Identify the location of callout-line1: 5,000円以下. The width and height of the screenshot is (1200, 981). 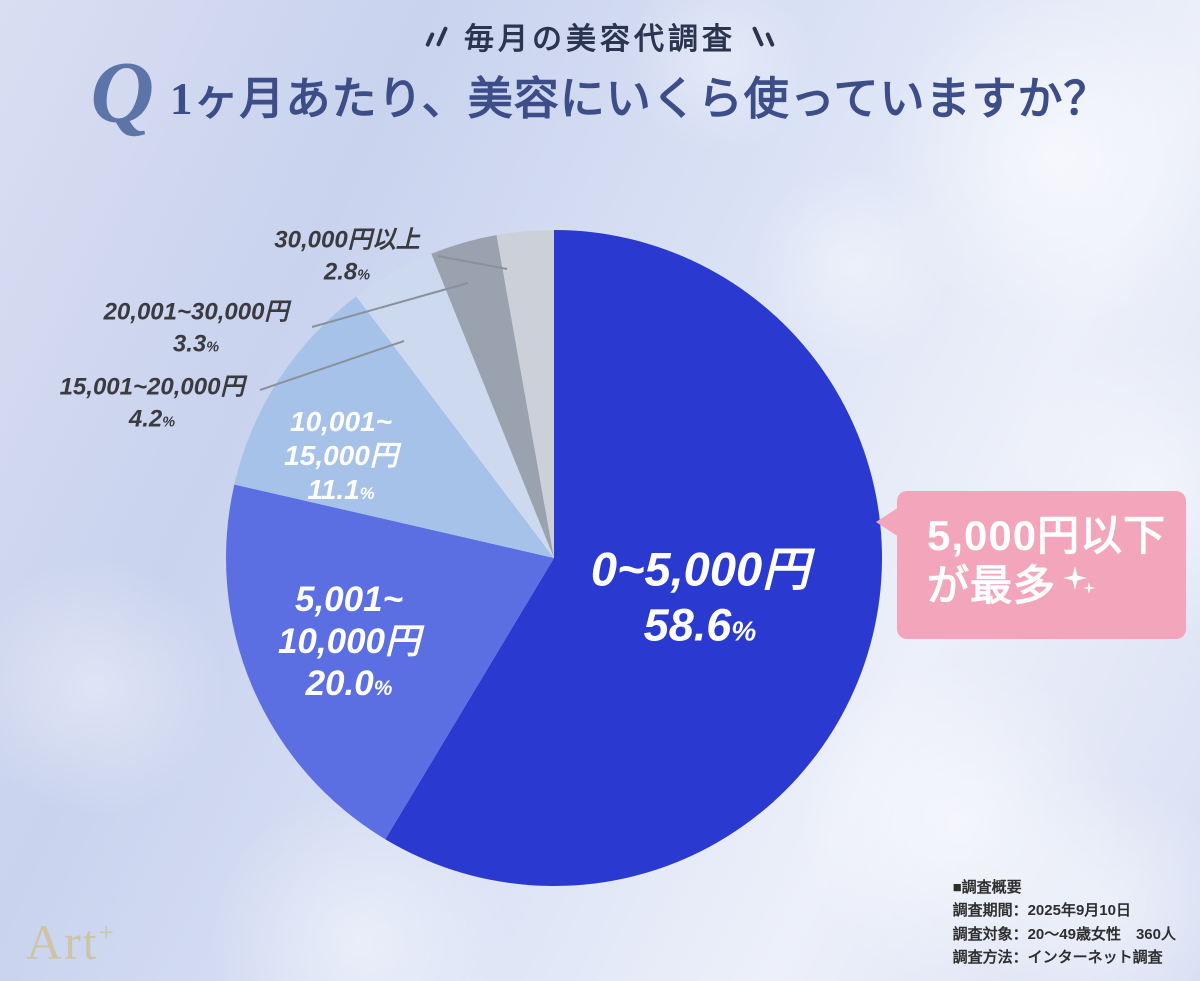
(1047, 535).